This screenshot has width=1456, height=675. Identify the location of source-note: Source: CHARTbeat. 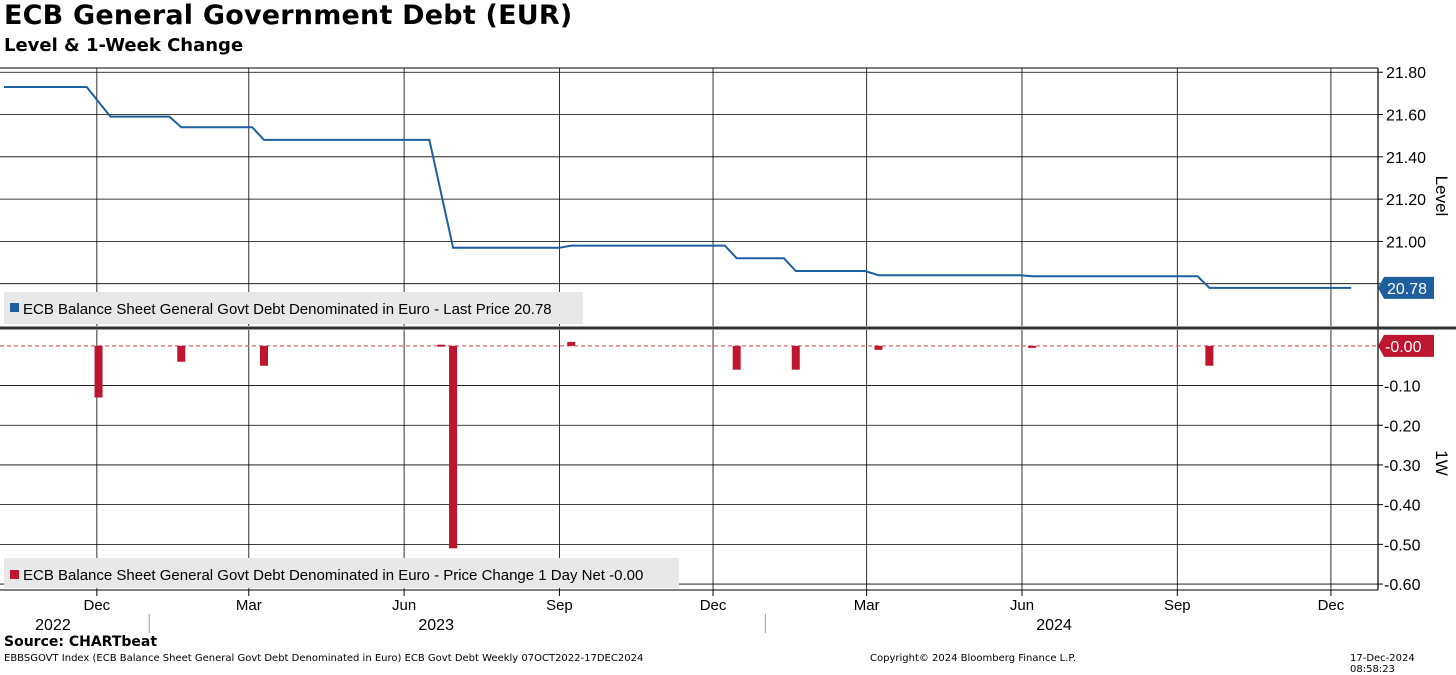
(81, 642).